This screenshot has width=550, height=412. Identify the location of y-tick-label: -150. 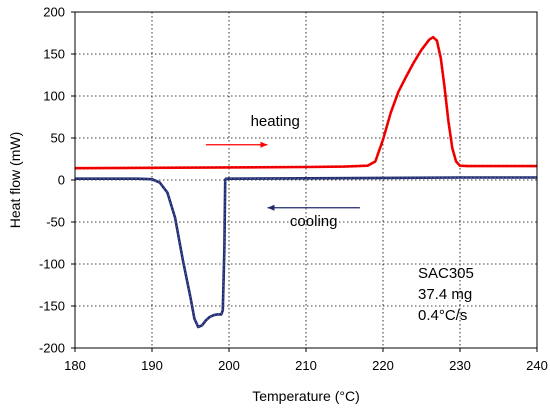
(52, 306).